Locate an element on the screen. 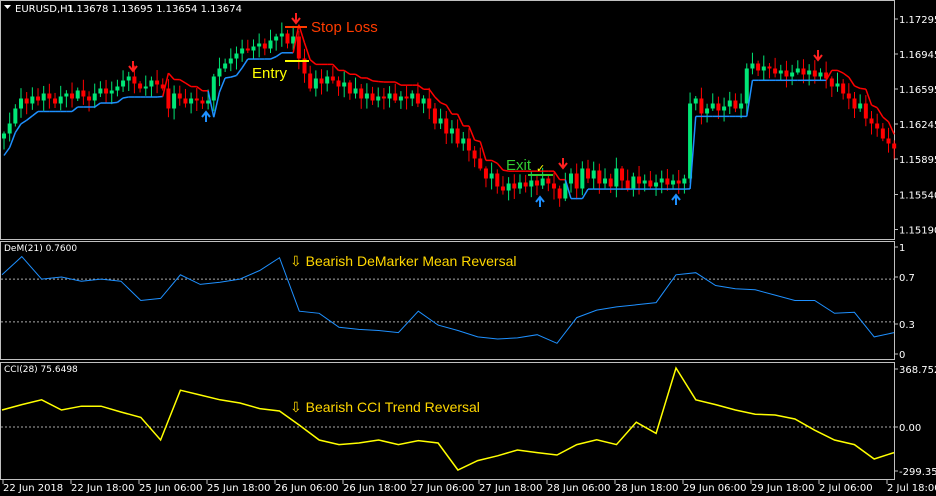 The image size is (936, 496). price-tick-label: 1.15895 is located at coordinates (917, 160).